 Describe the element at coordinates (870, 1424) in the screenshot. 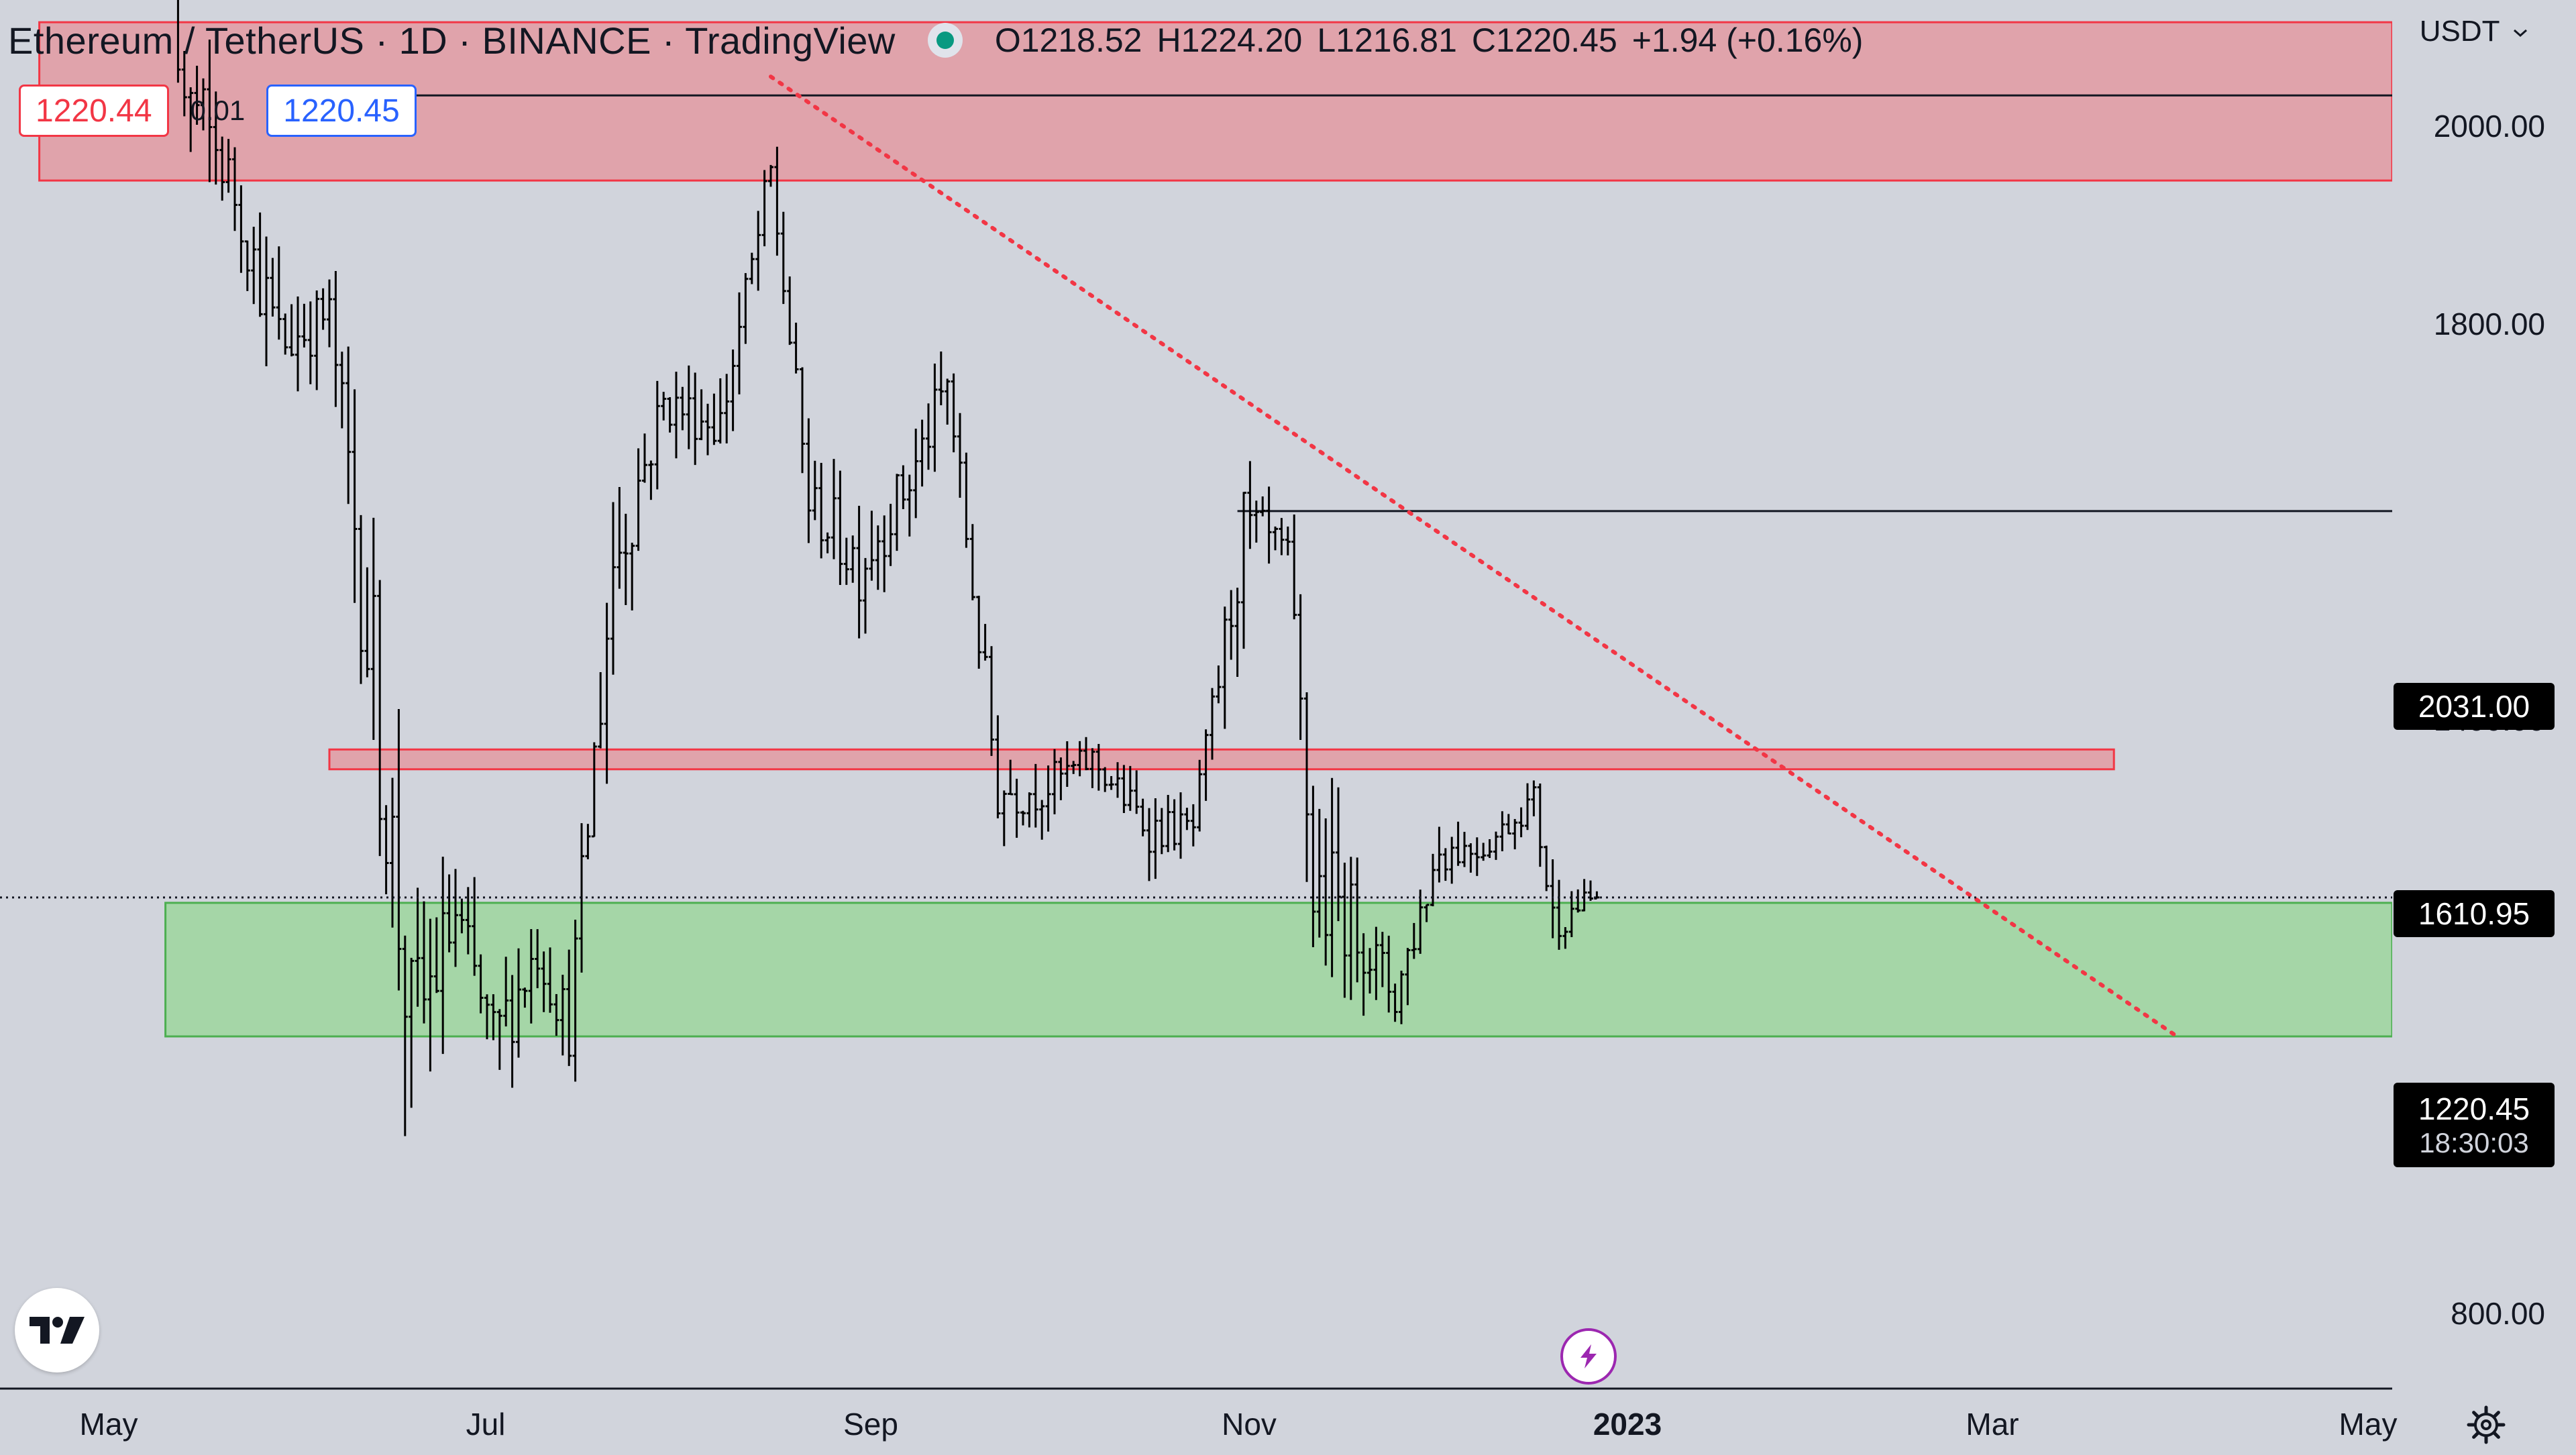

I see `time-tick-label: Sep` at that location.